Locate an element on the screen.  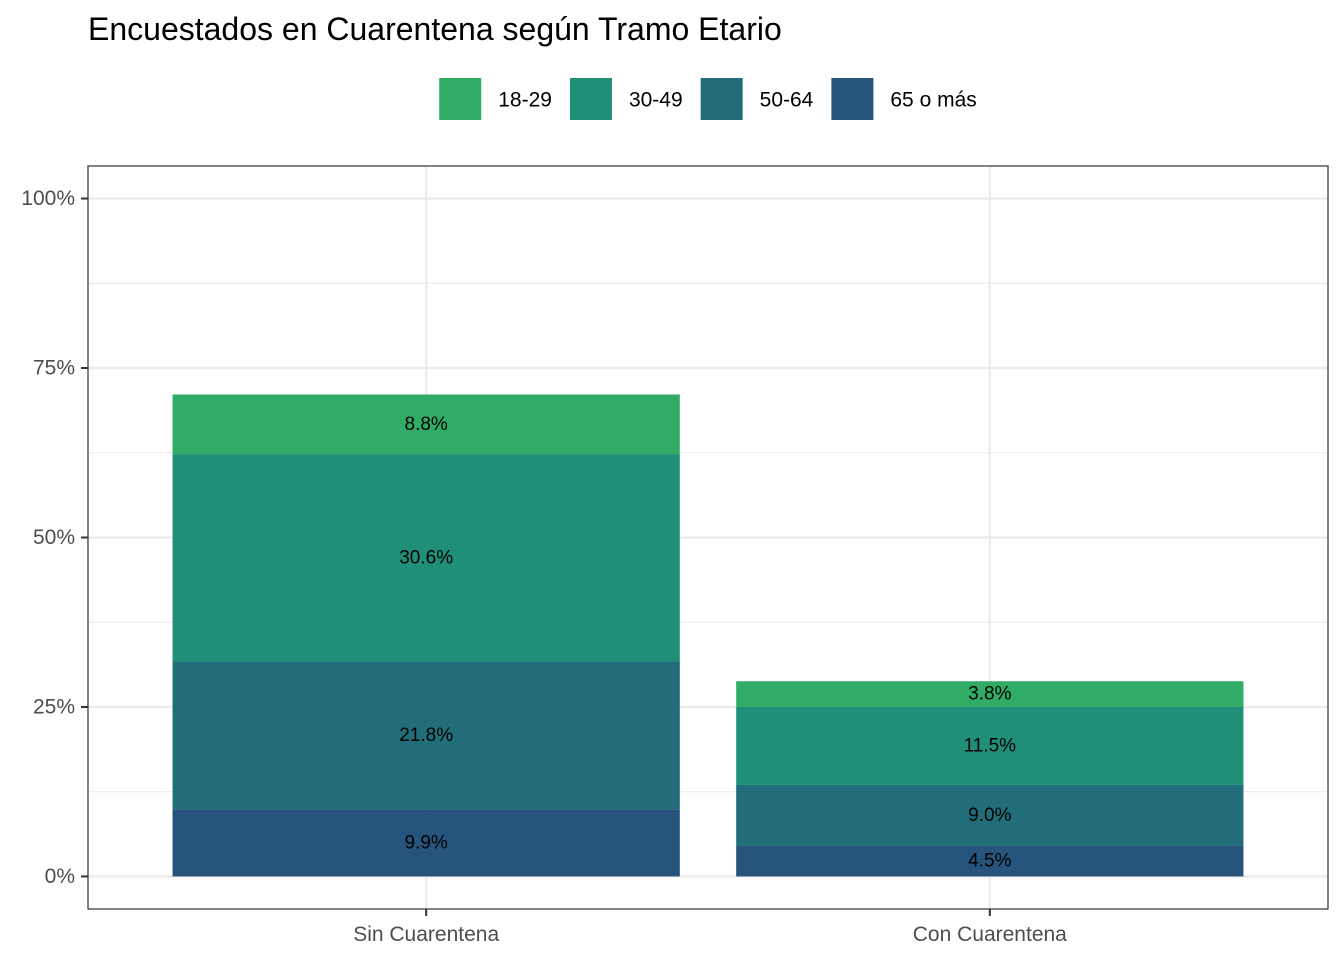
data-label: 4.5% is located at coordinates (989, 861).